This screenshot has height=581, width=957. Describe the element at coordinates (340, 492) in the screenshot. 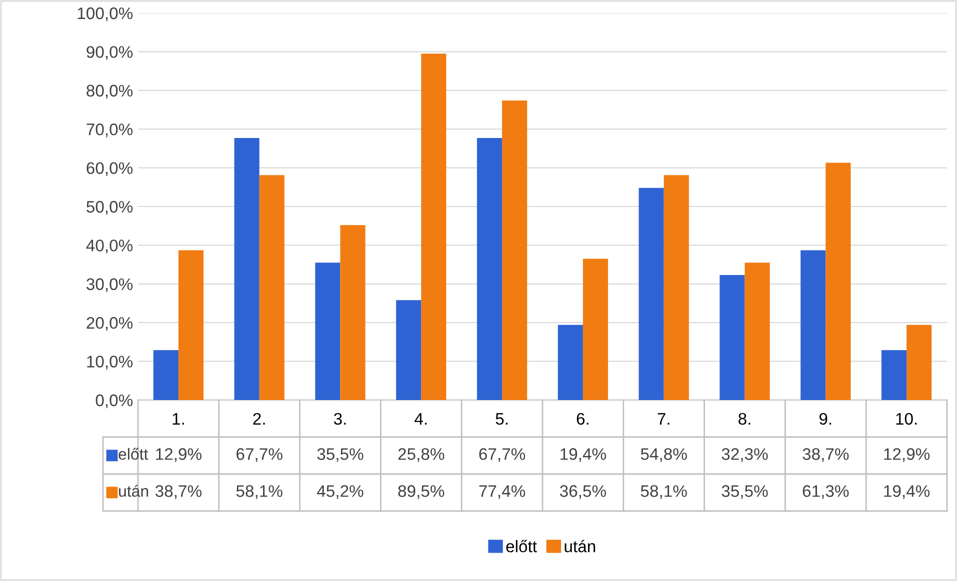

I see `data-label: 45,2%` at that location.